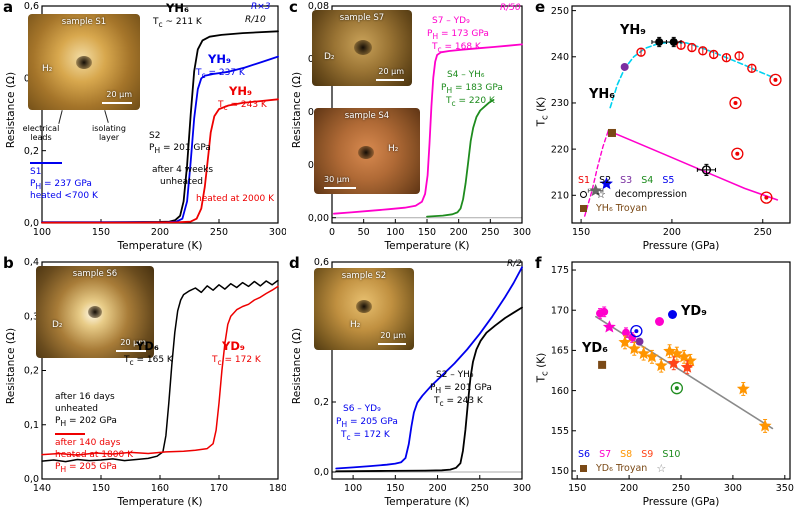 The width and height of the screenshot is (800, 511). Describe the element at coordinates (11, 110) in the screenshot. I see `y-axis-title-a: Resistance (Ω)` at that location.